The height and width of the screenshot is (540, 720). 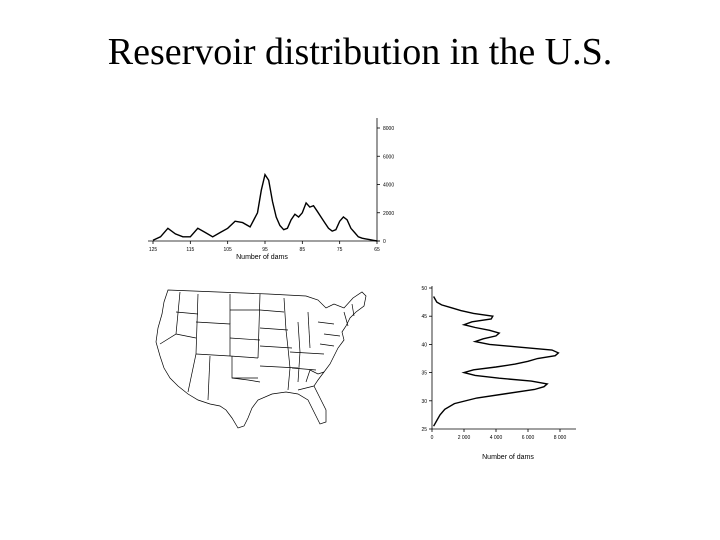 What do you see at coordinates (257, 346) in the screenshot?
I see `state-borders` at bounding box center [257, 346].